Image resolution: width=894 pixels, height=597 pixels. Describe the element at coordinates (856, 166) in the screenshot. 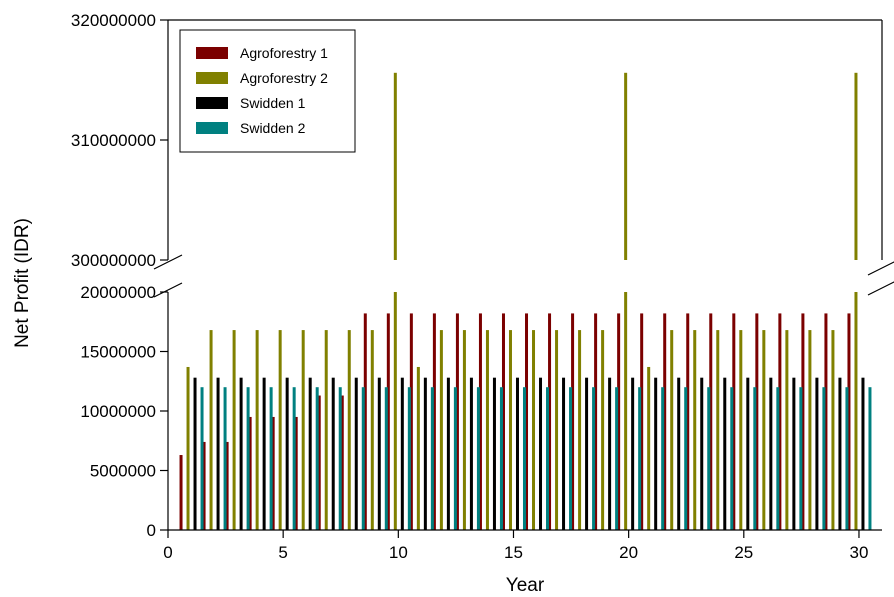

I see `bar-agroforestry-2-year-30-upper` at that location.